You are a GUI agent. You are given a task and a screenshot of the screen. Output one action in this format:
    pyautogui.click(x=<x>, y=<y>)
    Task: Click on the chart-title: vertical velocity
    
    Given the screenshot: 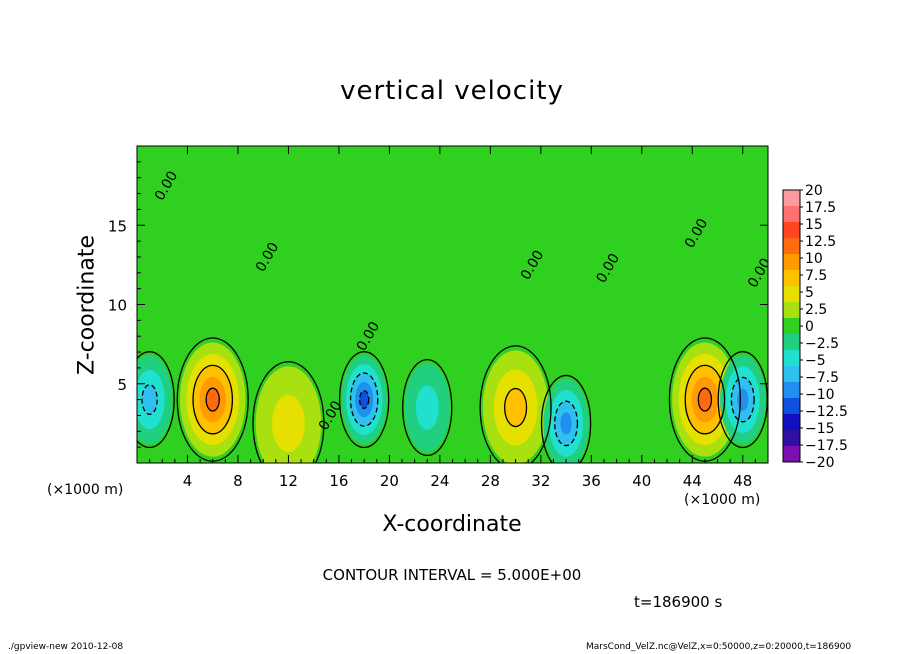 What is the action you would take?
    pyautogui.click(x=452, y=91)
    